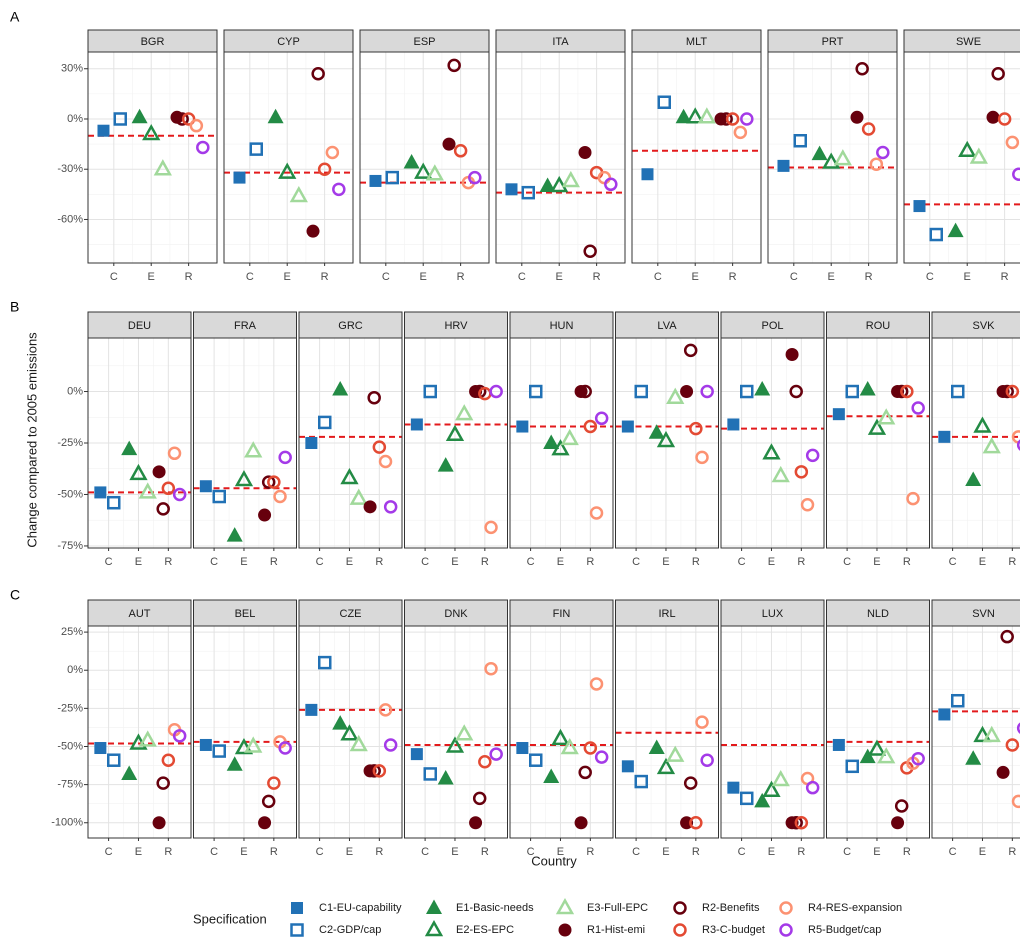  Describe the element at coordinates (844, 930) in the screenshot. I see `legend-label: R5-Budget/cap` at that location.